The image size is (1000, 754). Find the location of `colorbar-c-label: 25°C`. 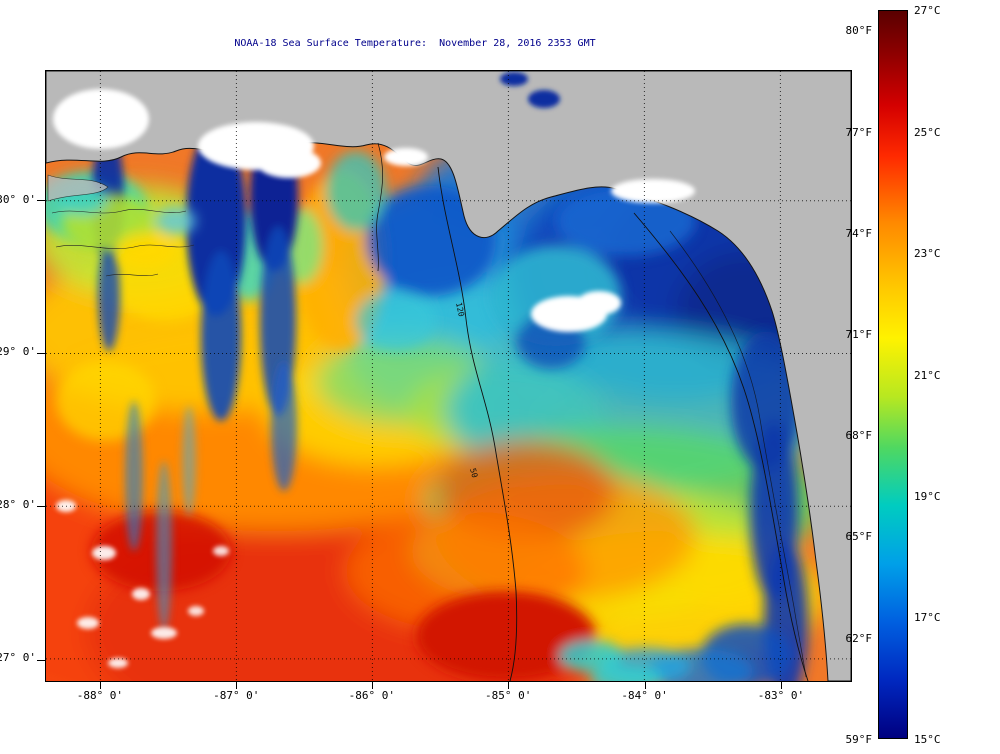

colorbar-c-label: 25°C is located at coordinates (927, 132).